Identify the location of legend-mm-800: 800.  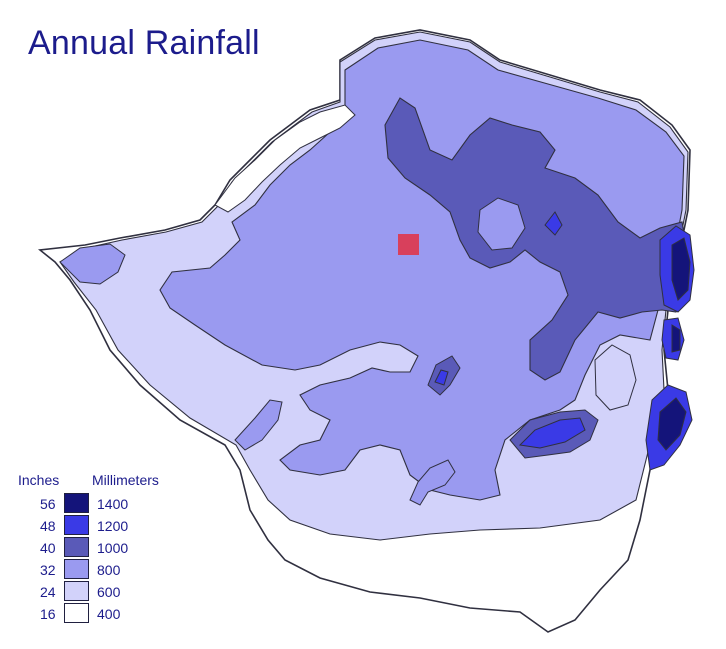
(109, 570).